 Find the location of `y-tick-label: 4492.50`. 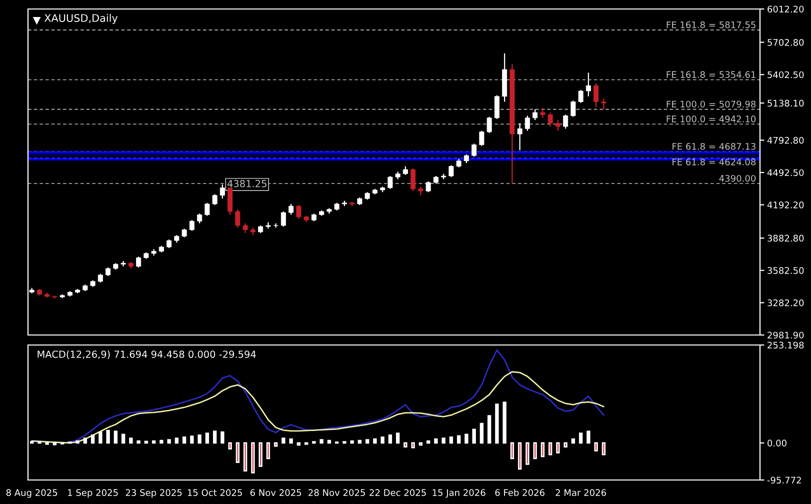

y-tick-label: 4492.50 is located at coordinates (785, 172).